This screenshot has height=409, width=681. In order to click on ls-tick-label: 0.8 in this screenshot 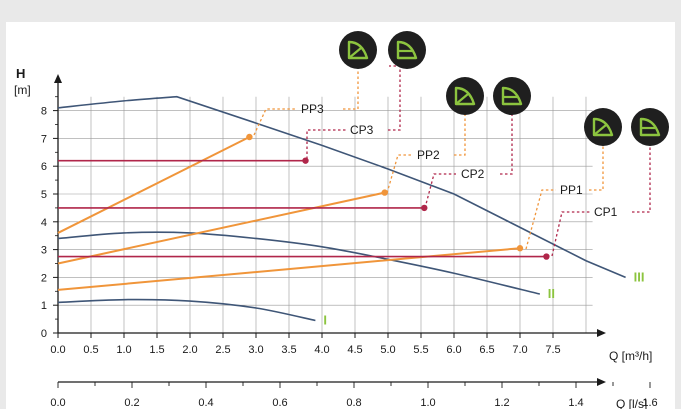, I will do `click(353, 403)`.